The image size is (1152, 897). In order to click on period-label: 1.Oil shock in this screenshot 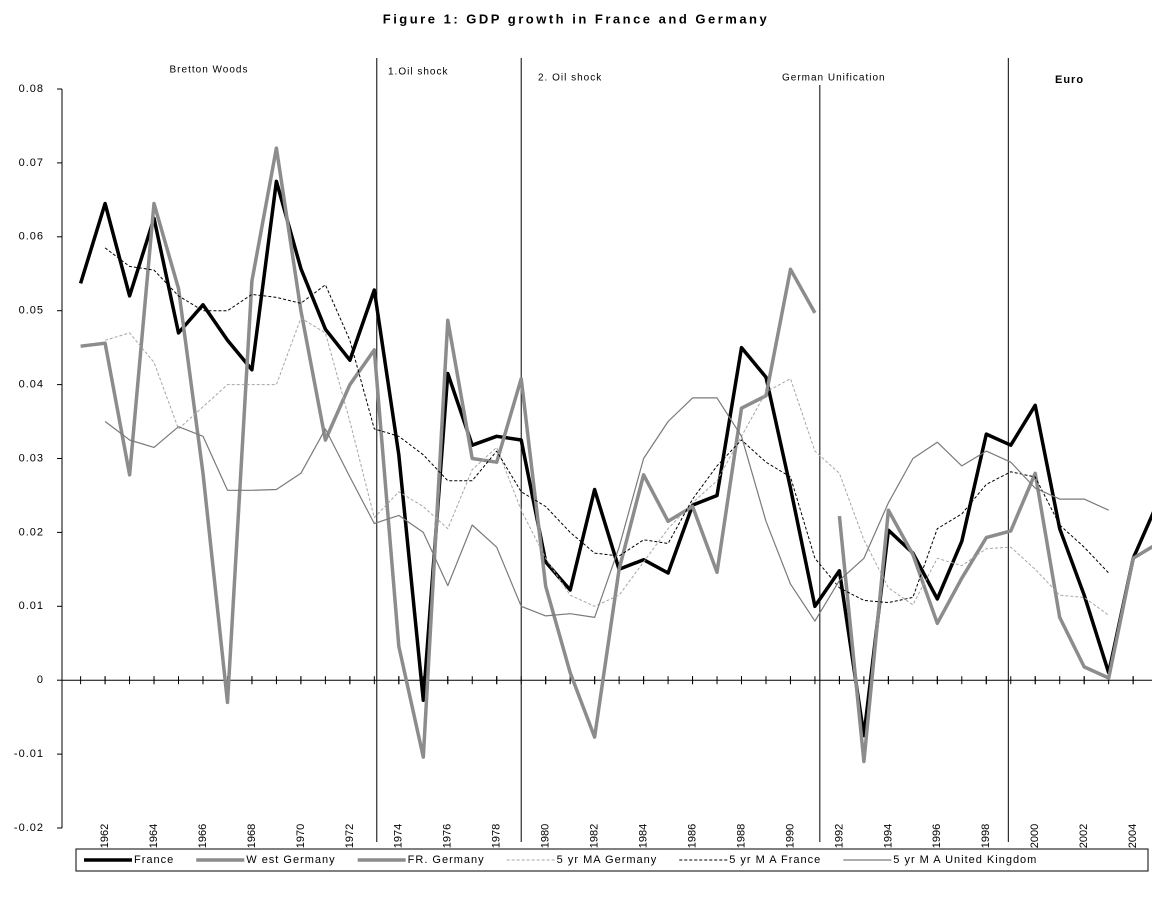, I will do `click(418, 72)`.